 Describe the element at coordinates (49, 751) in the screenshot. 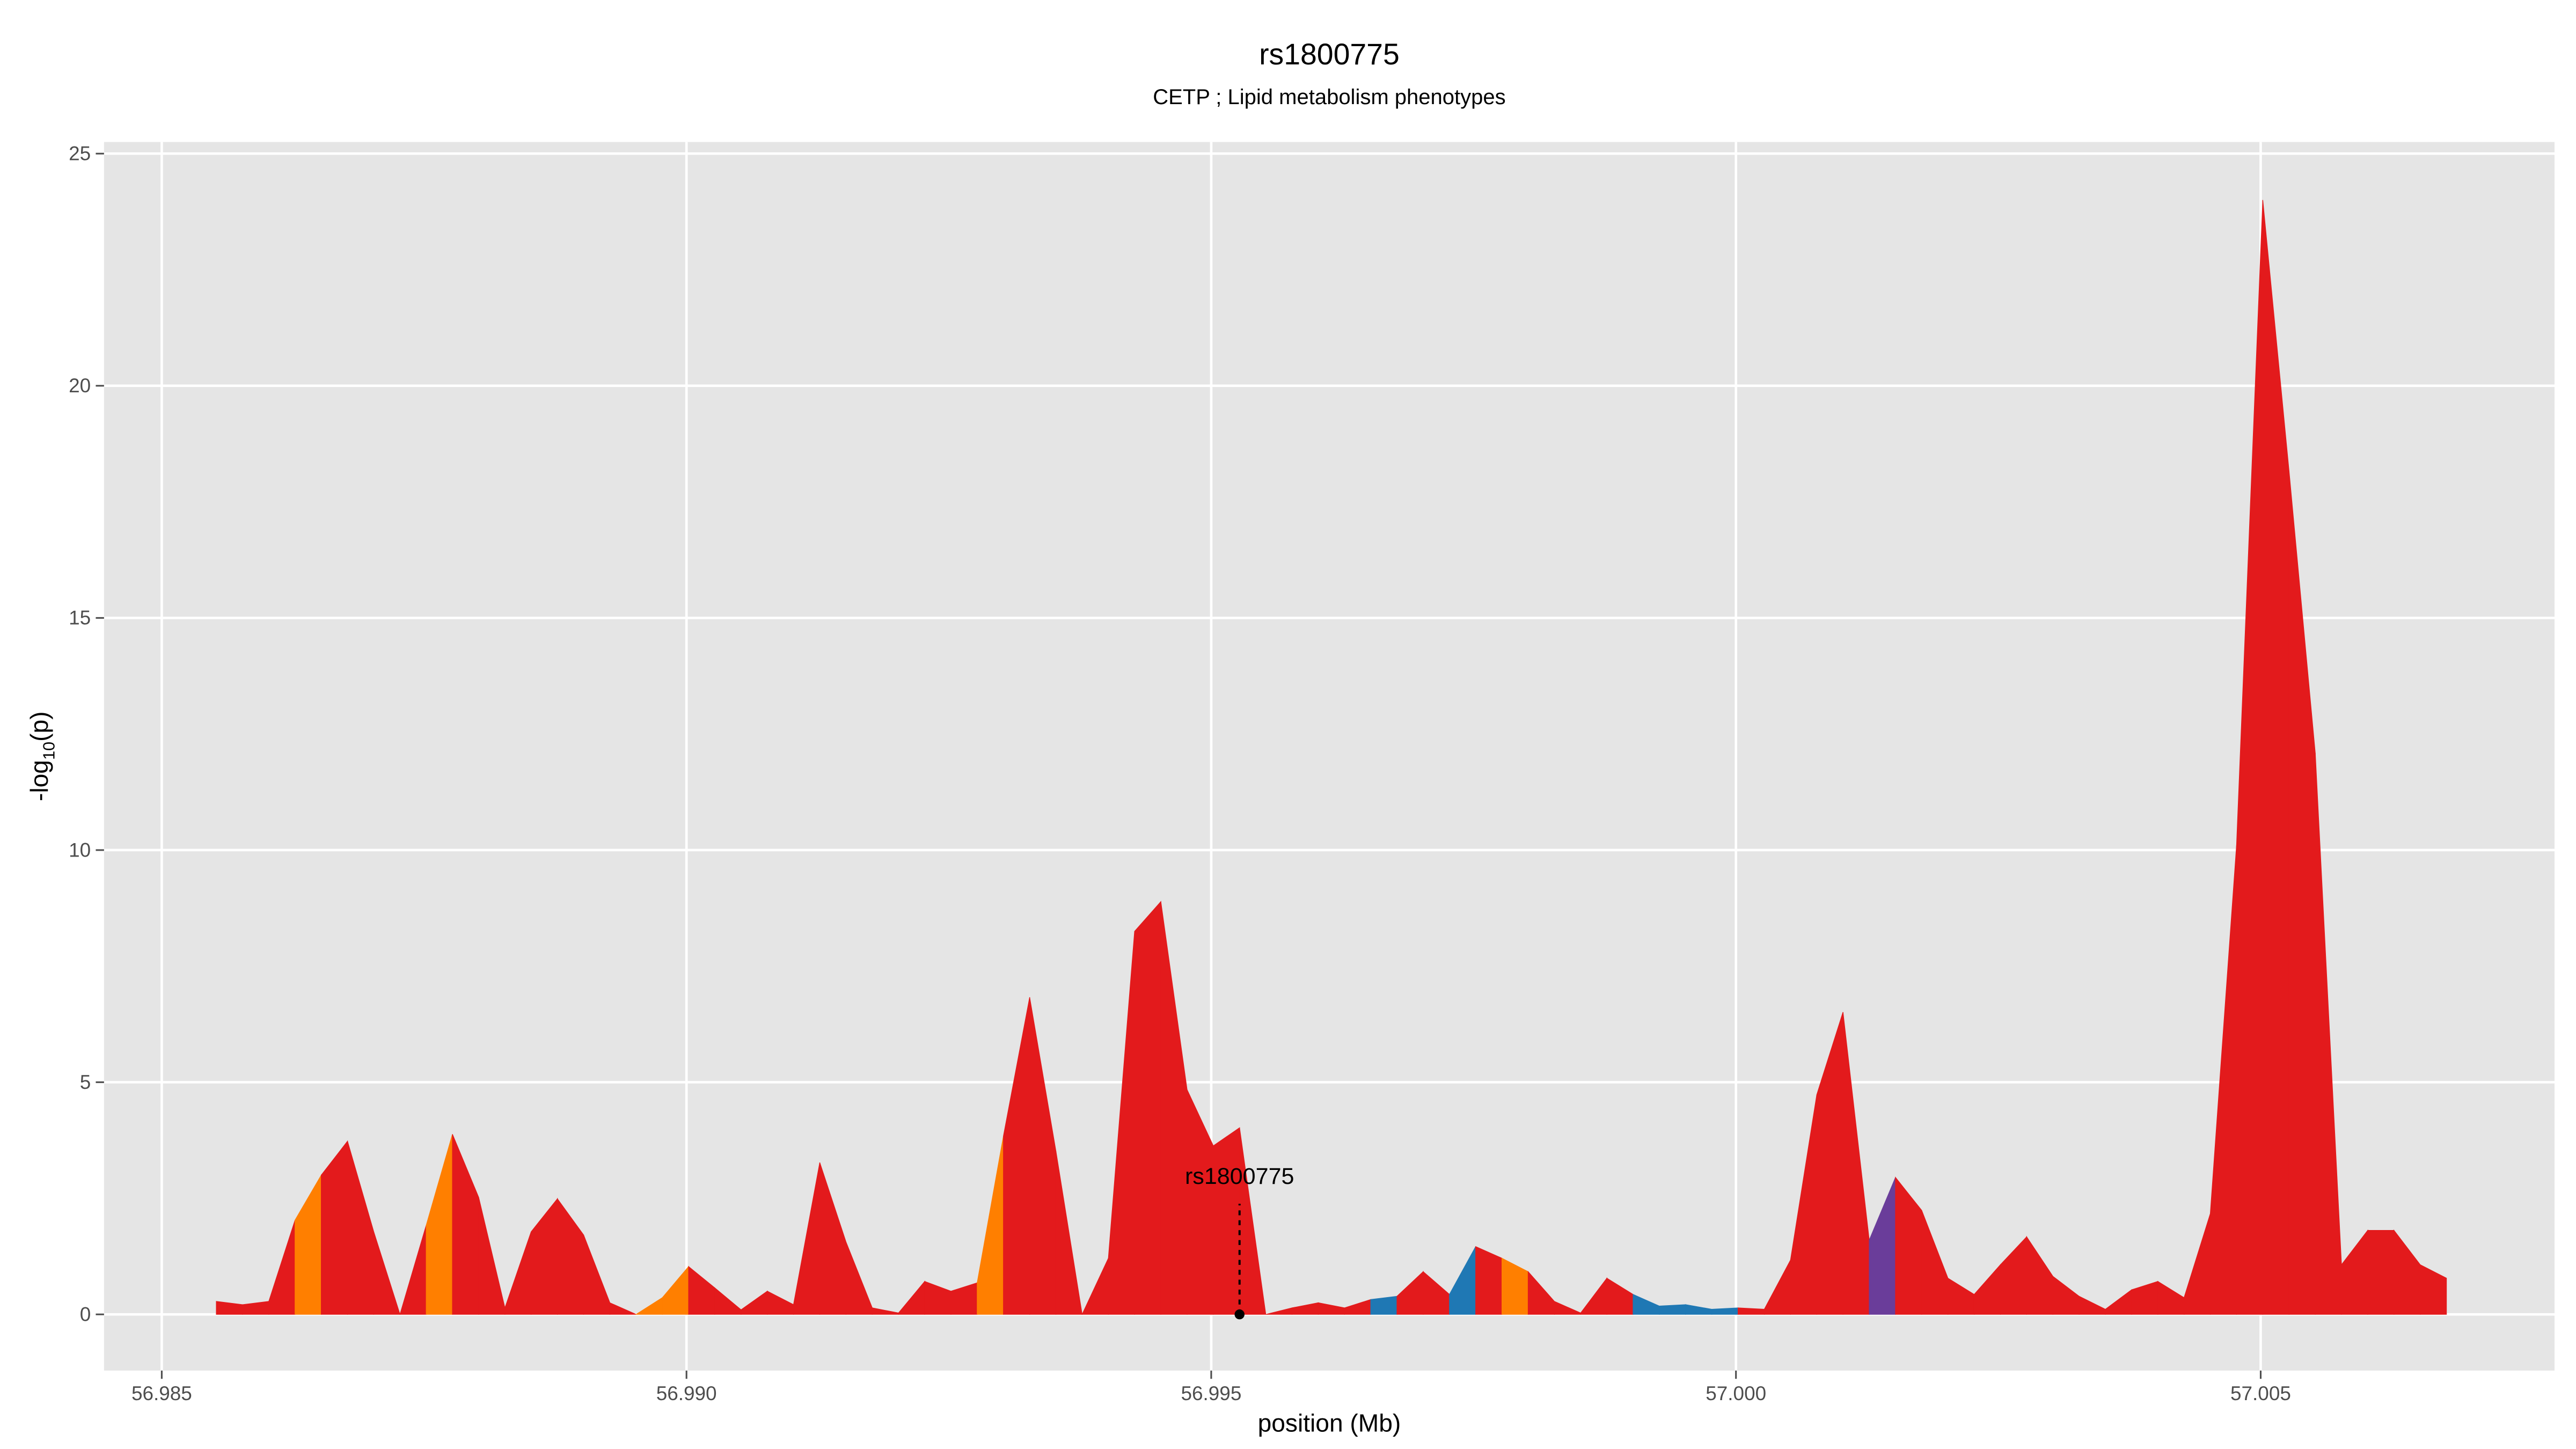

I see `y-label-sub: 10` at that location.